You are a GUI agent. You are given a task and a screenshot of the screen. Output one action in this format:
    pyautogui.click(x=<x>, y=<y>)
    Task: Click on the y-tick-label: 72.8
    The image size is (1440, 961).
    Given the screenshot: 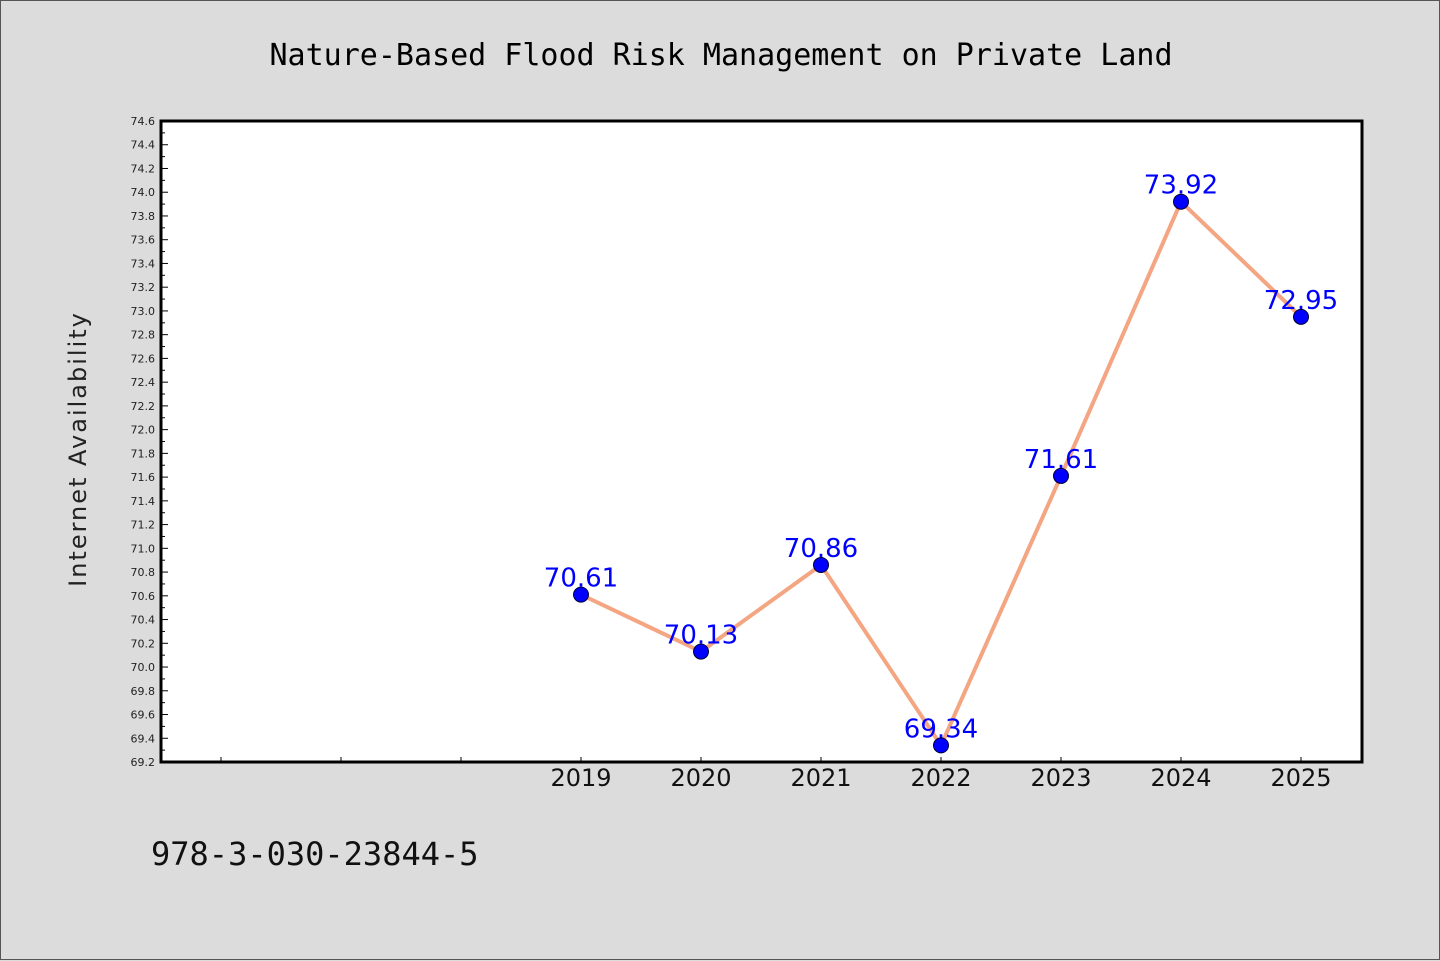 What is the action you would take?
    pyautogui.click(x=143, y=335)
    